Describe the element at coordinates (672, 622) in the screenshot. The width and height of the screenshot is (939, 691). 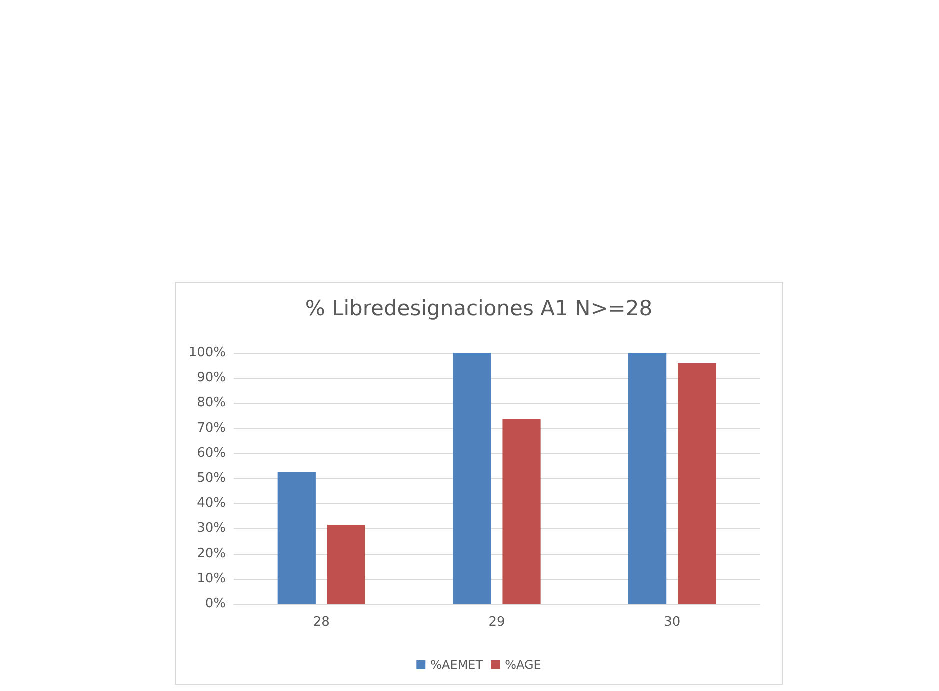
I see `x-tick-label: 30` at that location.